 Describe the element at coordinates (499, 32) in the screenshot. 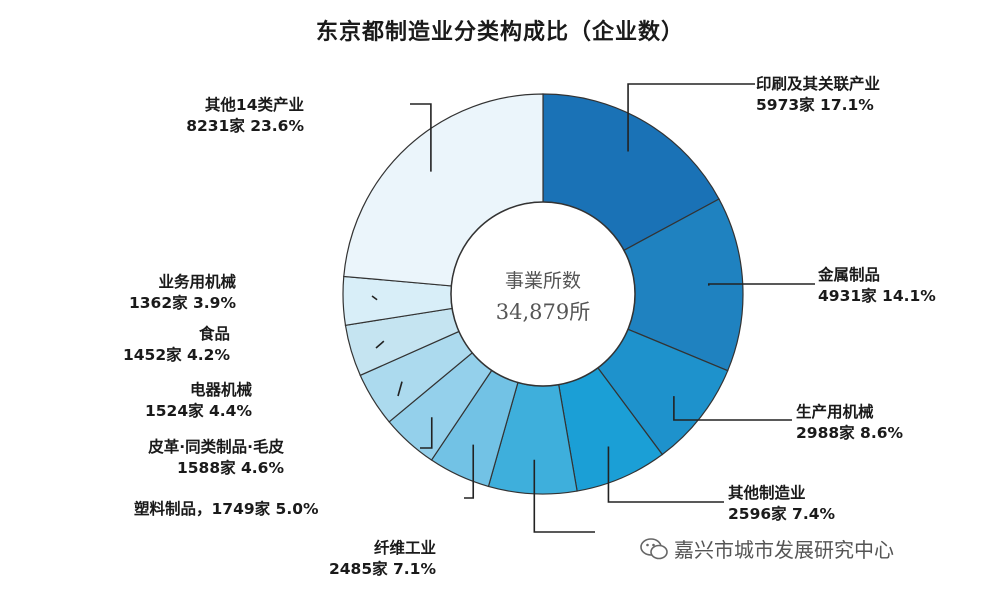

I see `chart-title: 东京都制造业分类构成比（企业数）` at that location.